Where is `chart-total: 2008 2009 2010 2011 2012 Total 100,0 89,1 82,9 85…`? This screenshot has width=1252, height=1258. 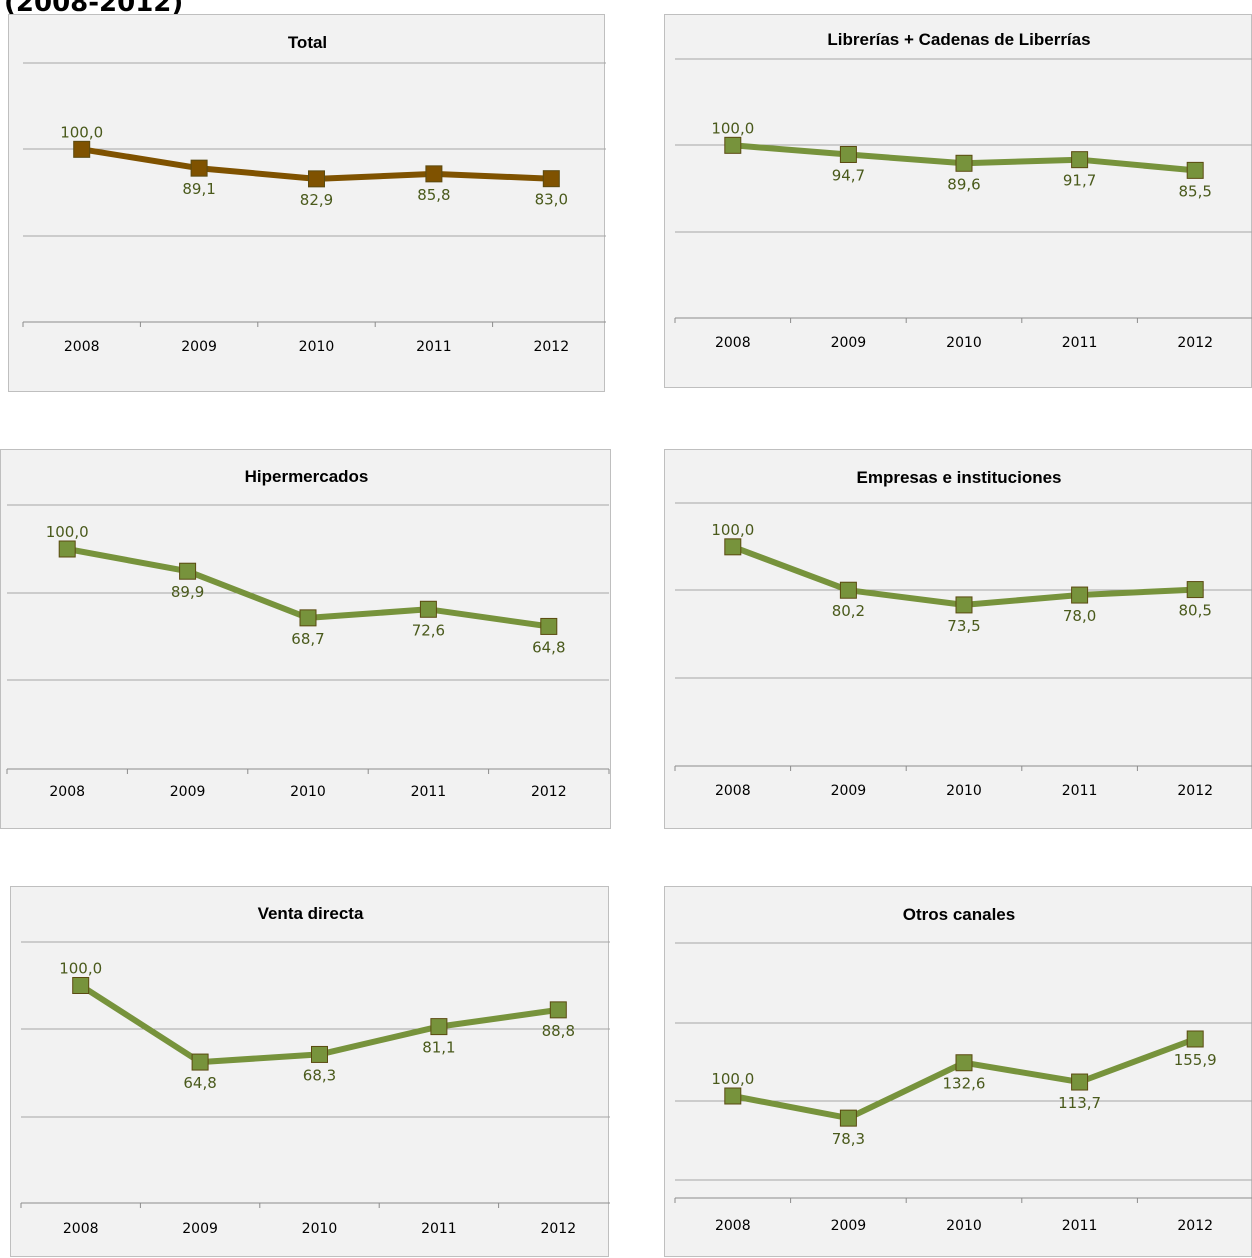 chart-total: 2008 2009 2010 2011 2012 Total 100,0 89,1 82,9 85… is located at coordinates (307, 203).